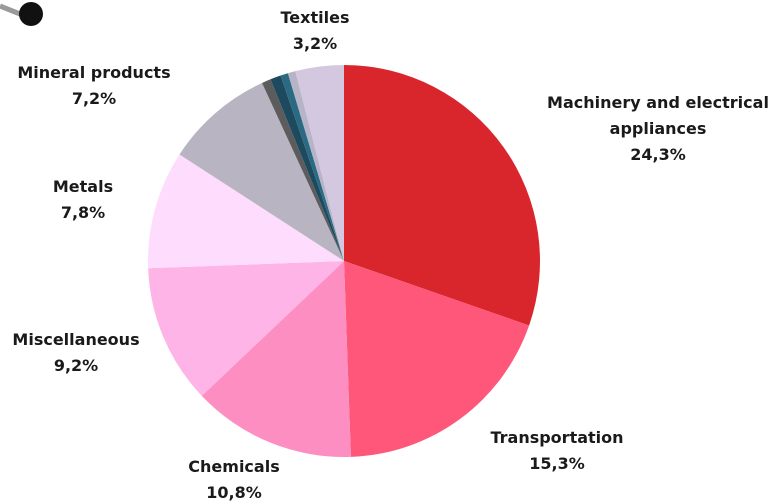 Image resolution: width=778 pixels, height=504 pixels. Describe the element at coordinates (658, 102) in the screenshot. I see `slice-label-machinery-and-electrical-appliances-line-1: Machinery and electrical` at that location.